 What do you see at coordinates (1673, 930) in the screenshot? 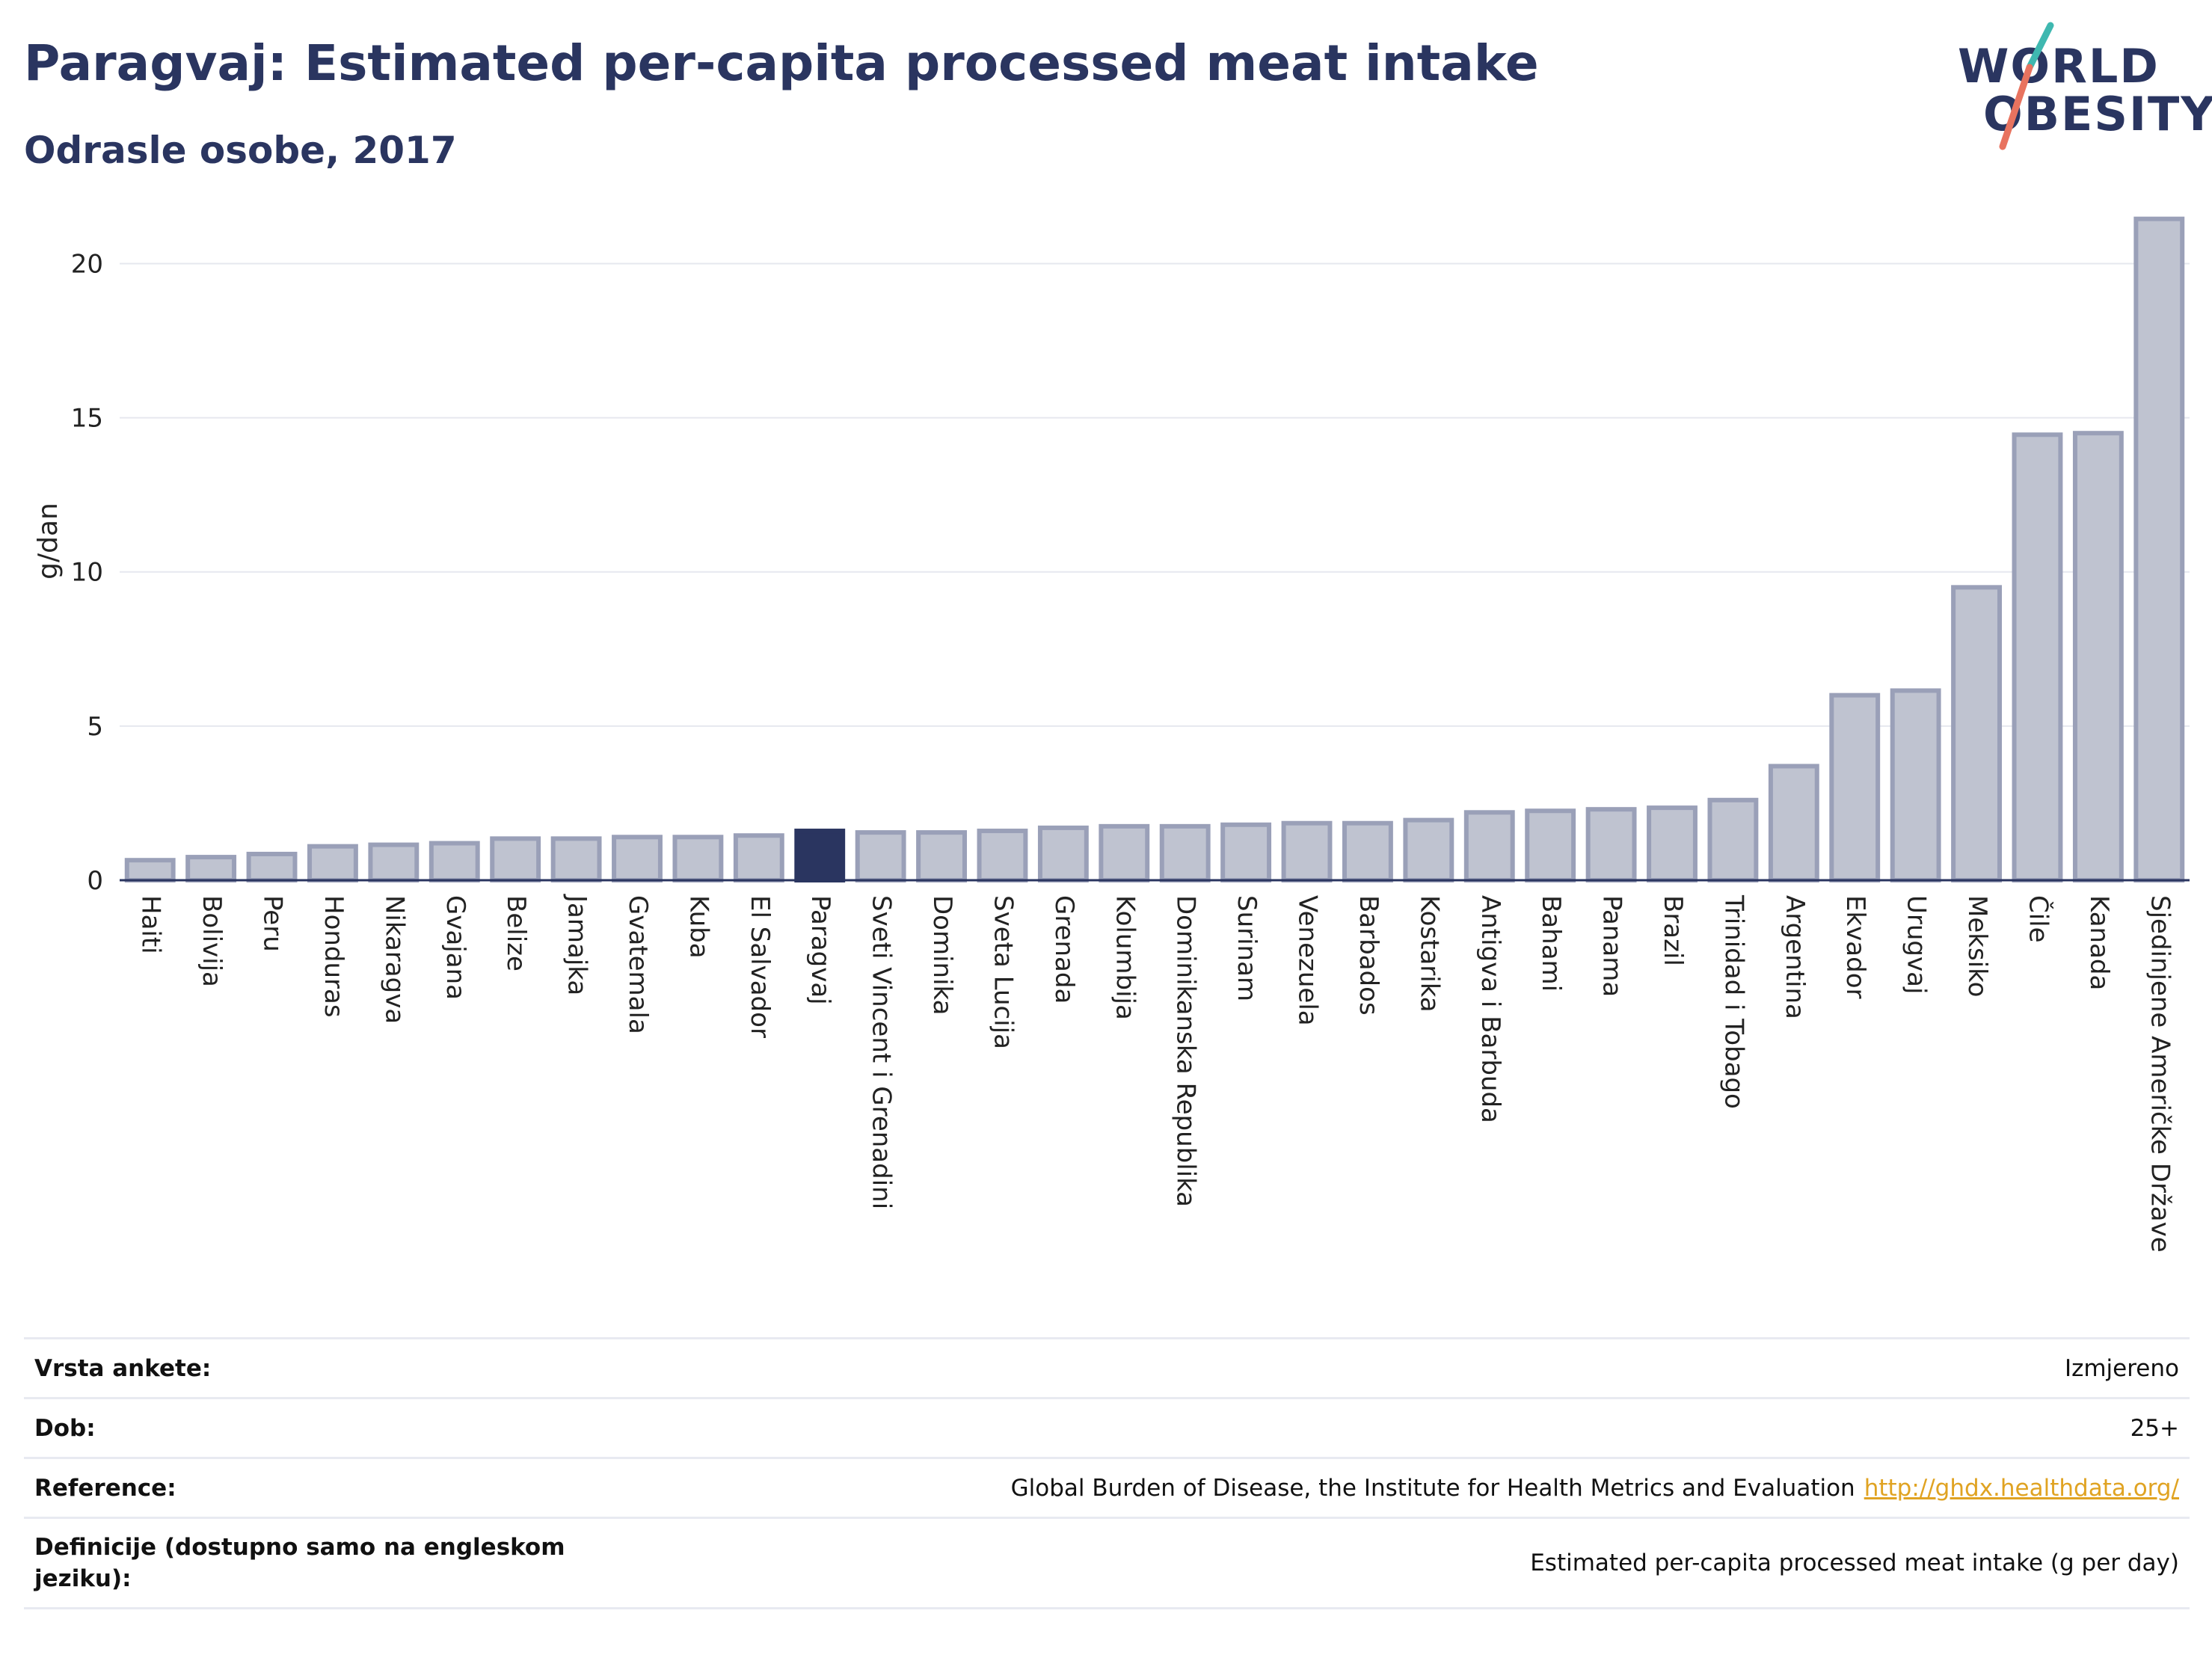
I see `x-tick-label: Brazil` at bounding box center [1673, 930].